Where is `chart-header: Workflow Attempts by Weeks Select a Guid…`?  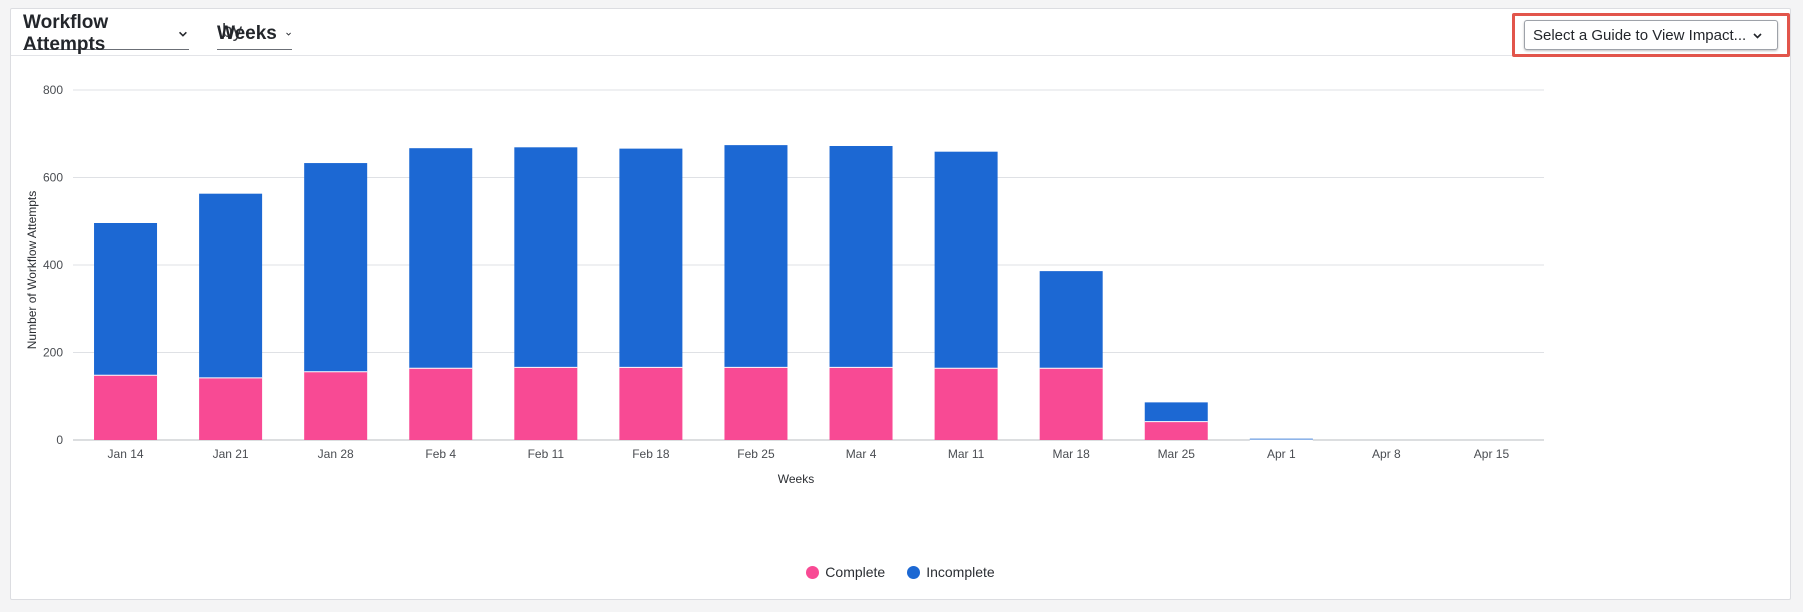
chart-header: Workflow Attempts by Weeks Select a Guid… is located at coordinates (900, 33).